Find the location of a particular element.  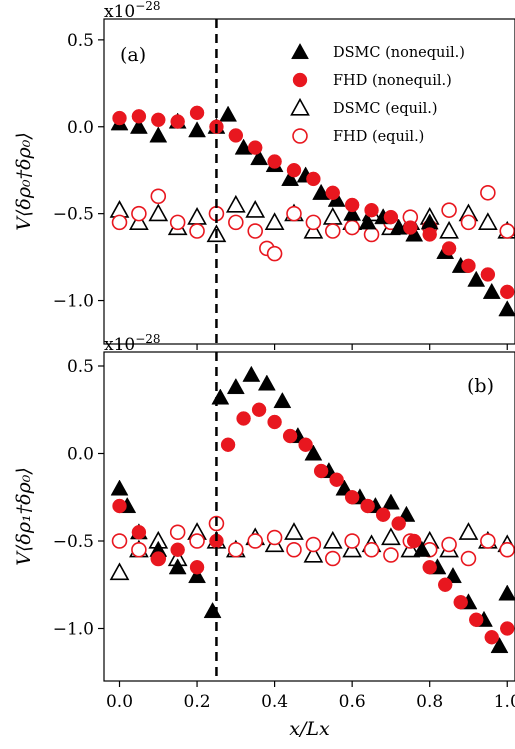

legend-label-fhd-equil: FHD (equil.) is located at coordinates (378, 137).